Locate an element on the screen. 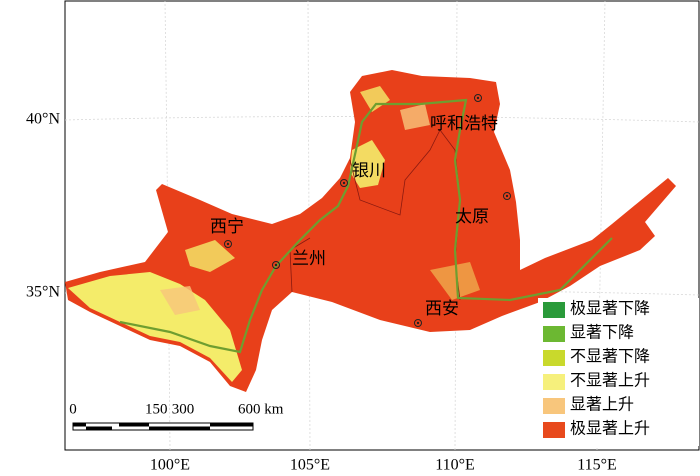  lat-label: 40°N is located at coordinates (43, 119).